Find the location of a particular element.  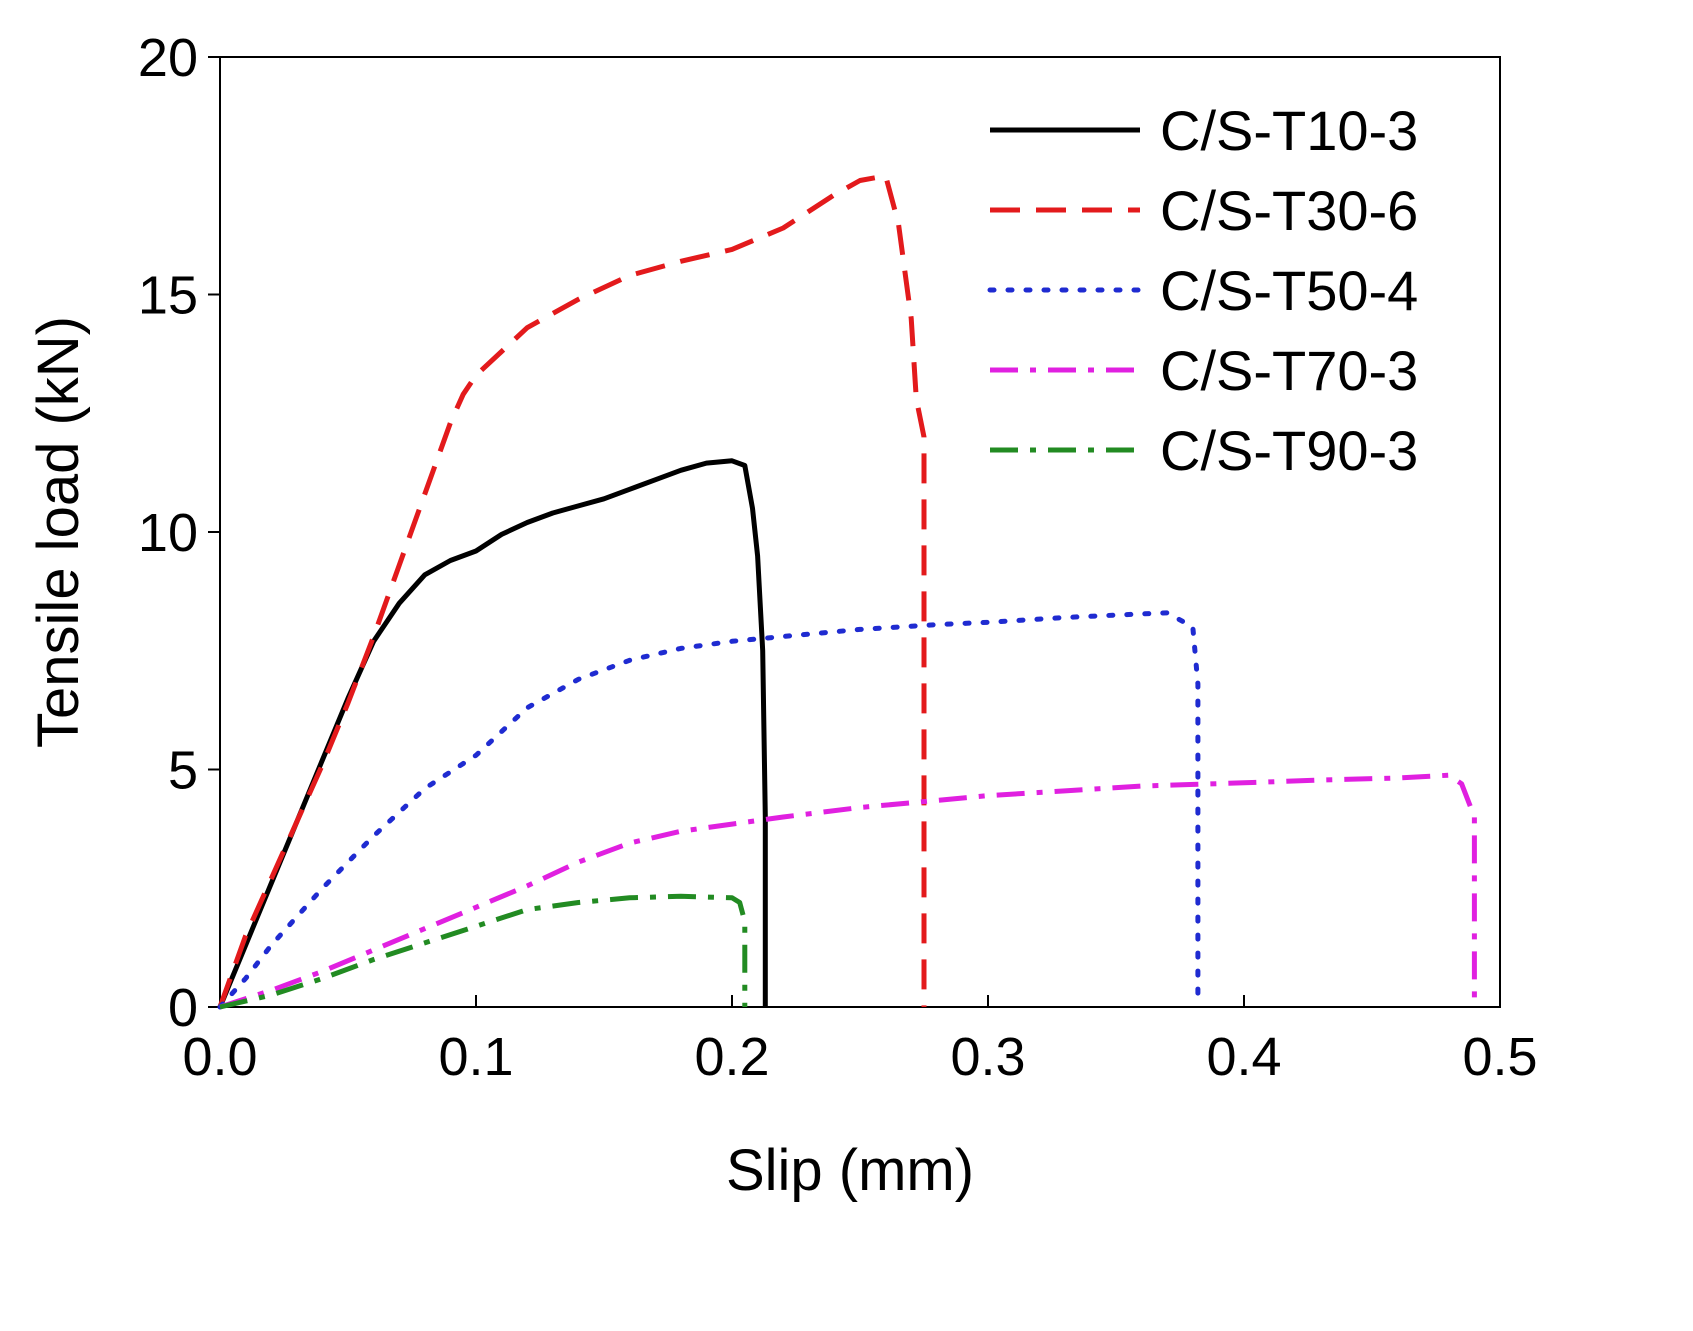

x-tick-label: 0.3 is located at coordinates (987, 1057).